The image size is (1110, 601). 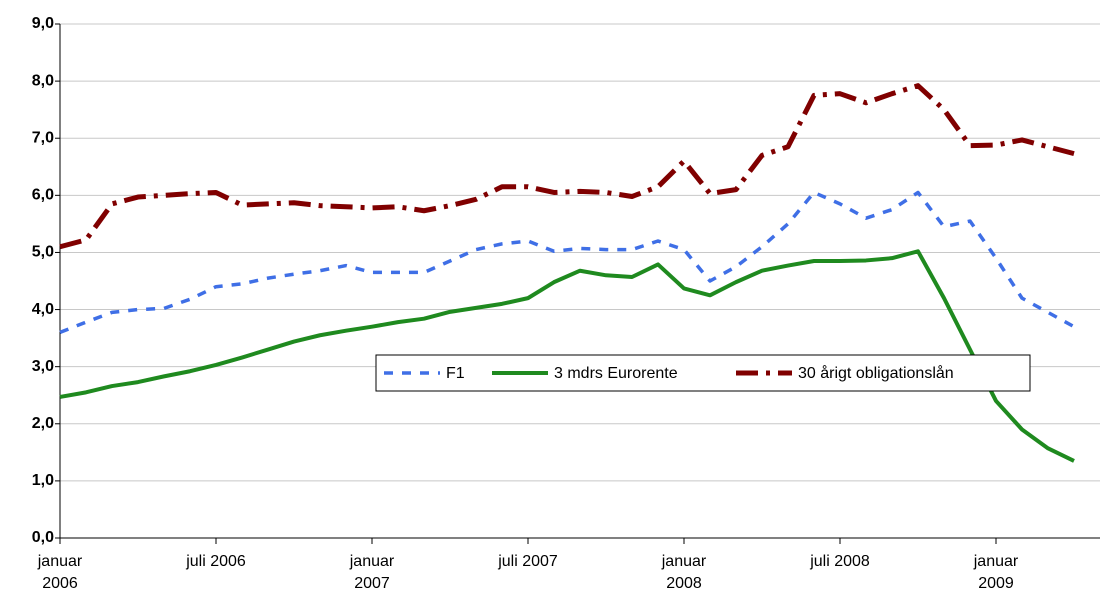 I want to click on y-tick-label: 0,0, so click(x=43, y=537).